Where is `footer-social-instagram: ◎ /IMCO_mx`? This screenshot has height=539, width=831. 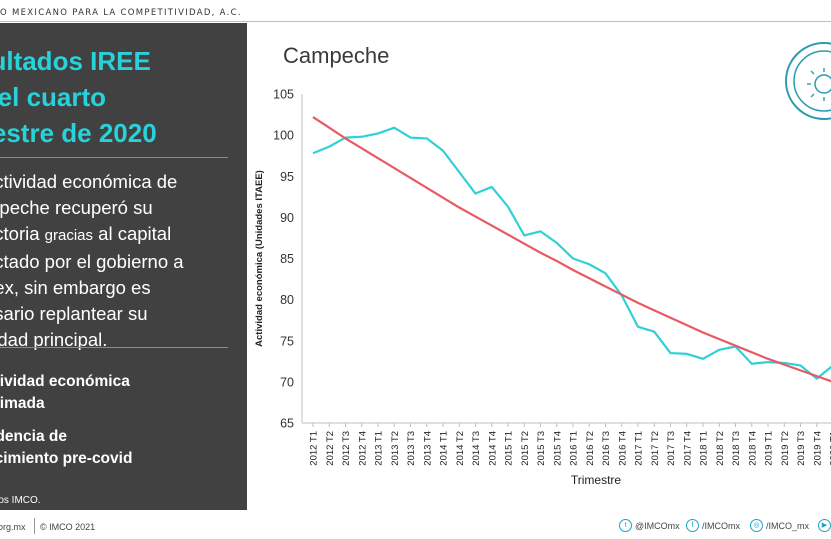 footer-social-instagram: ◎ /IMCO_mx is located at coordinates (779, 525).